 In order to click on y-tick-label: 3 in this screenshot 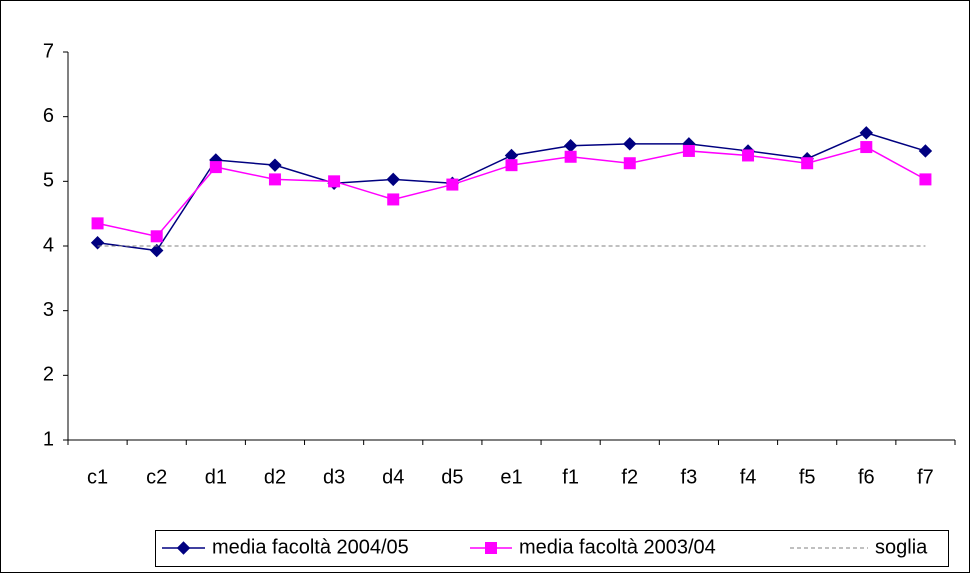, I will do `click(48, 310)`.